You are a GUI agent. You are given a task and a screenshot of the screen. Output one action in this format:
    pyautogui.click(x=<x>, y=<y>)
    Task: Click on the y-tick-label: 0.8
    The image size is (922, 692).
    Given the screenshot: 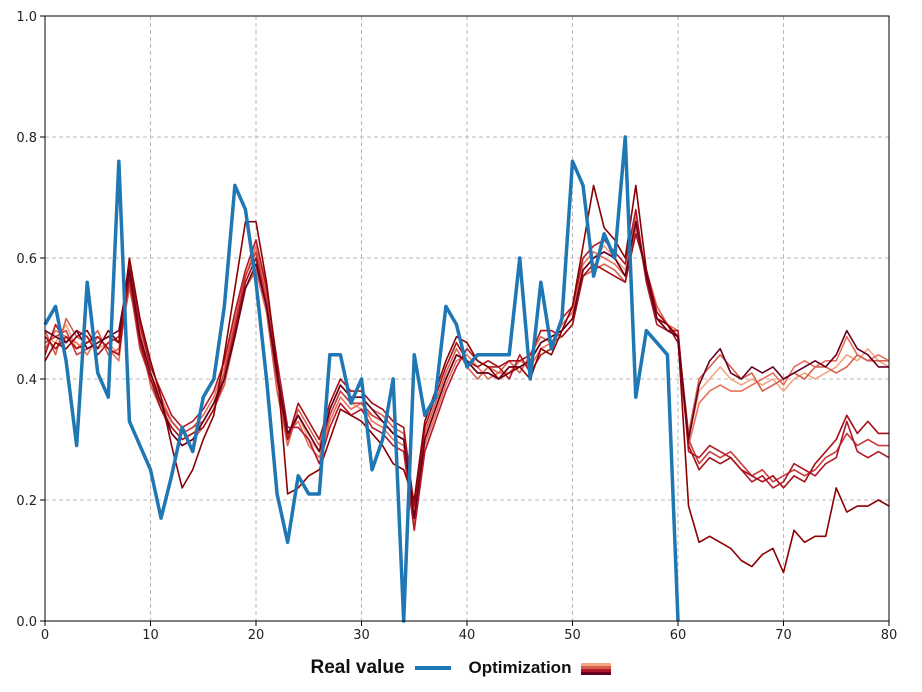 What is the action you would take?
    pyautogui.click(x=26, y=138)
    